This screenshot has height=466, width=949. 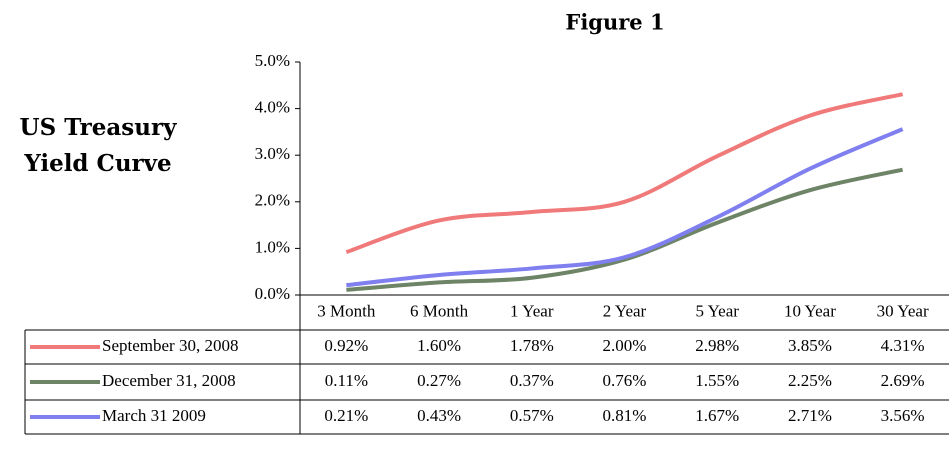 What do you see at coordinates (439, 310) in the screenshot?
I see `x-tick-label: 6 Month` at bounding box center [439, 310].